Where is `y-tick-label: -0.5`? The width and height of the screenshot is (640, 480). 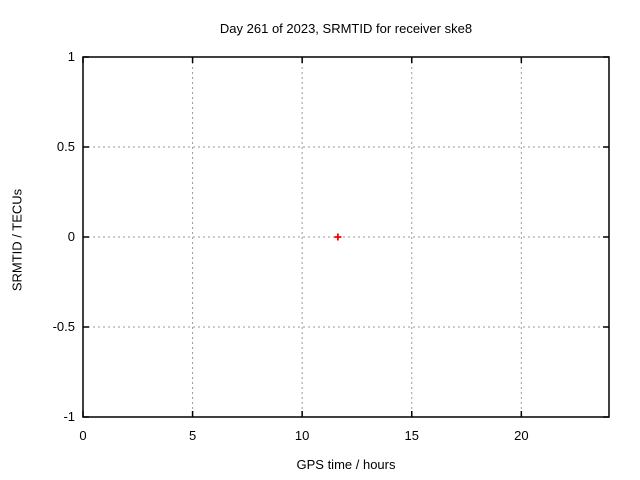 y-tick-label: -0.5 is located at coordinates (63, 326).